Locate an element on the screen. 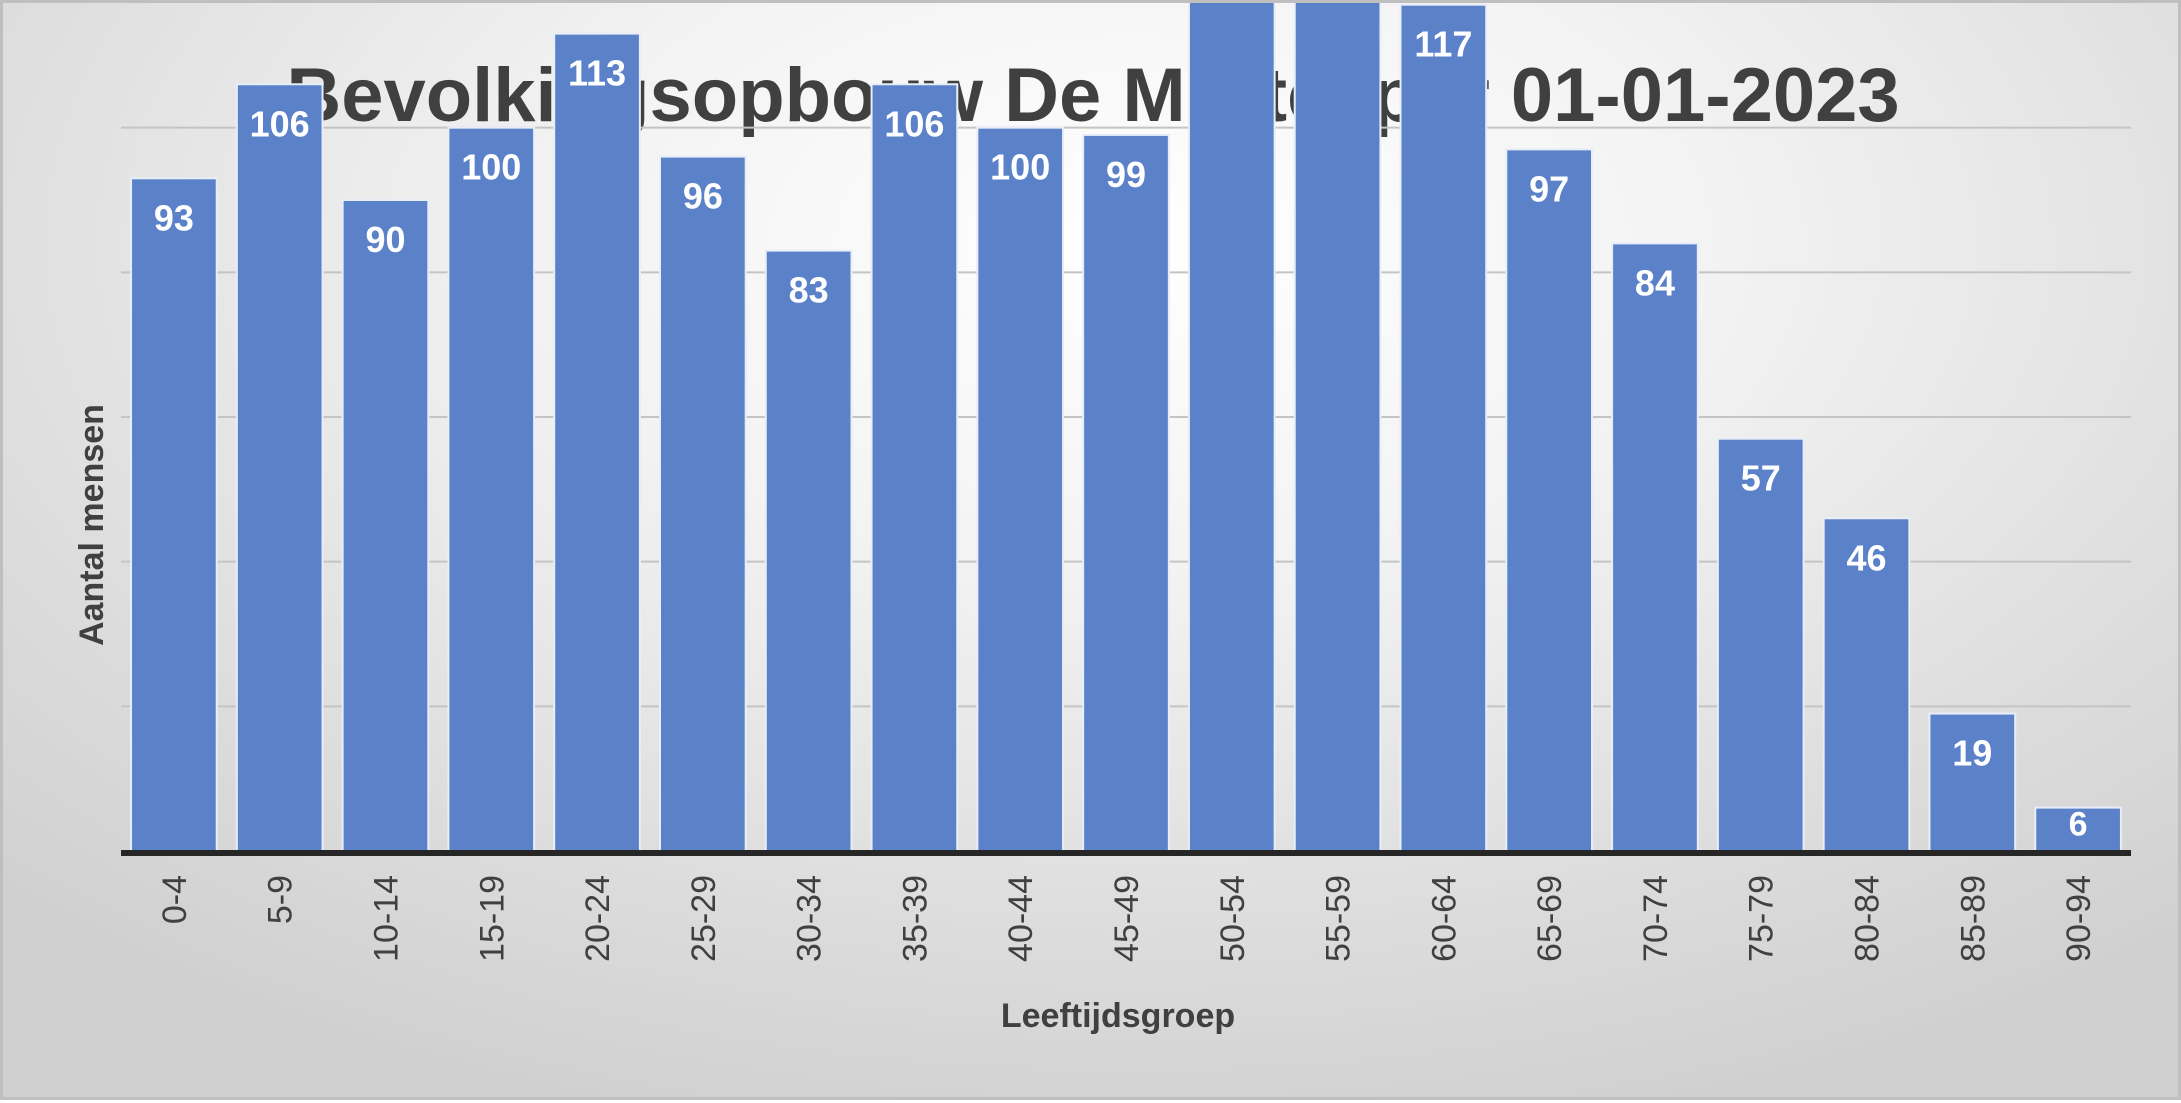  data-label-45-49: 99 is located at coordinates (1126, 174).